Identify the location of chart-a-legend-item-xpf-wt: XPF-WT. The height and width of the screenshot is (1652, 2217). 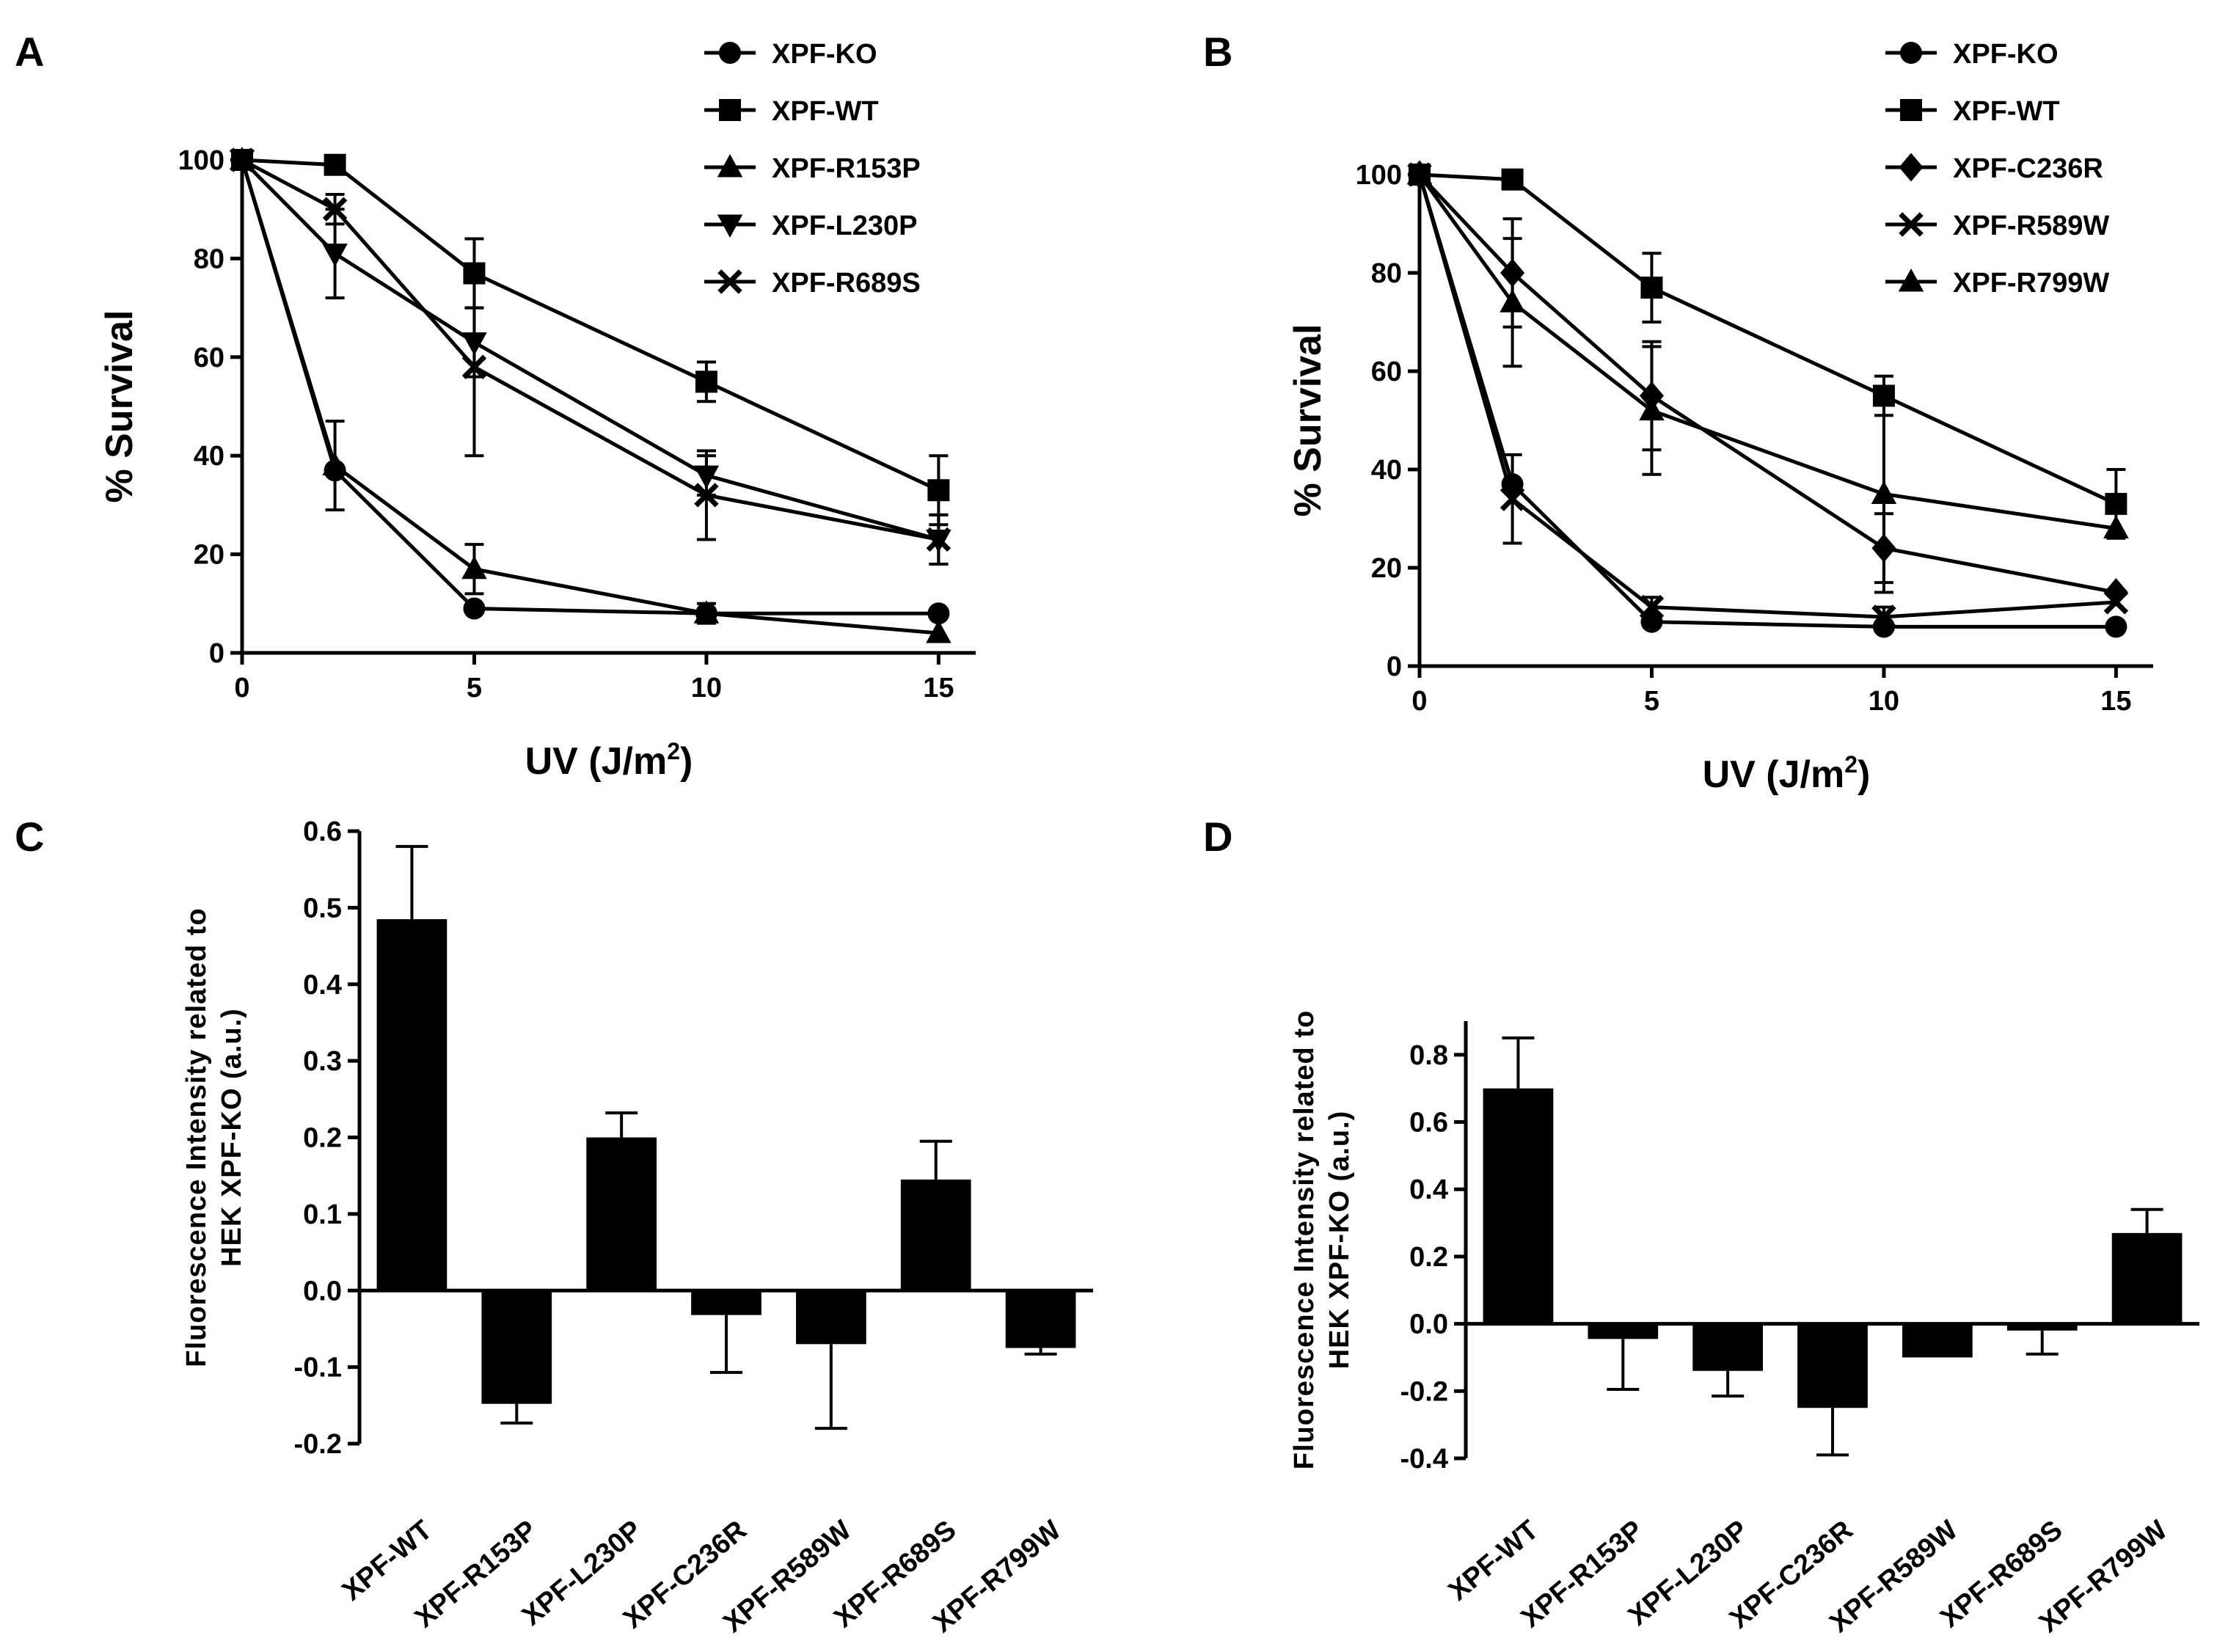
(791, 111).